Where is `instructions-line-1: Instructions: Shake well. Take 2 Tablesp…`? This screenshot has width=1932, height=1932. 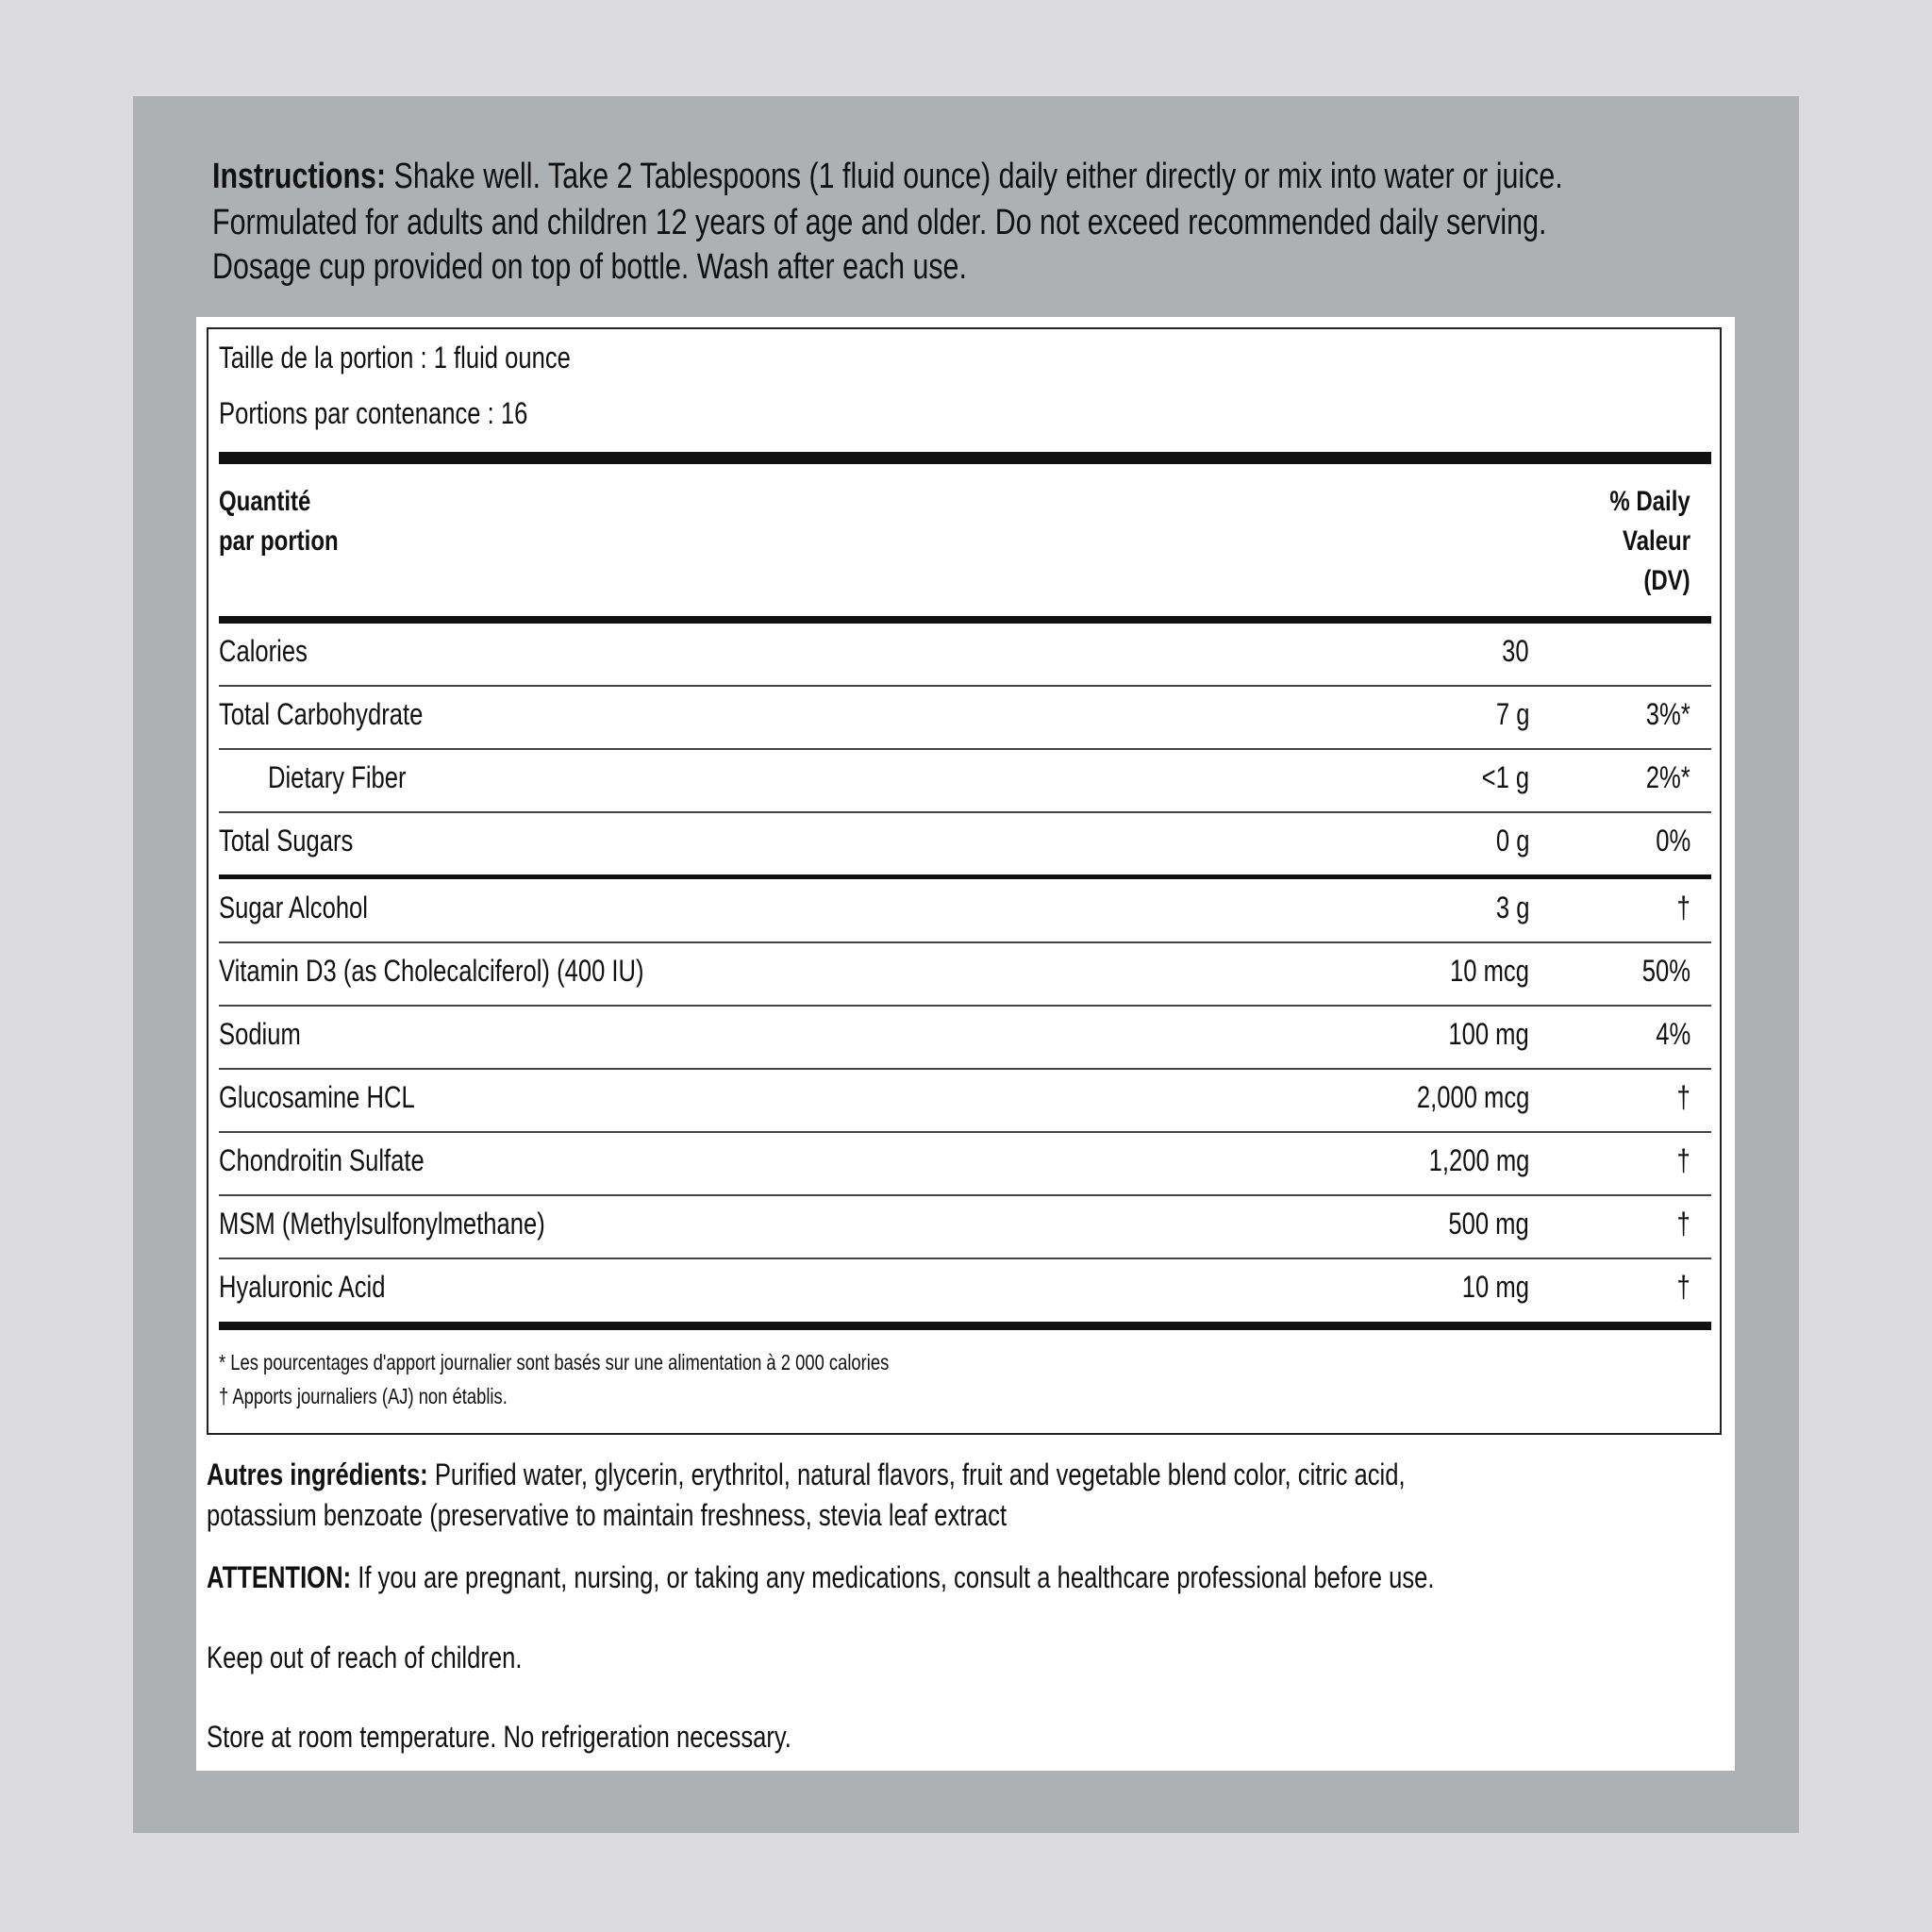 instructions-line-1: Instructions: Shake well. Take 2 Tablesp… is located at coordinates (888, 176).